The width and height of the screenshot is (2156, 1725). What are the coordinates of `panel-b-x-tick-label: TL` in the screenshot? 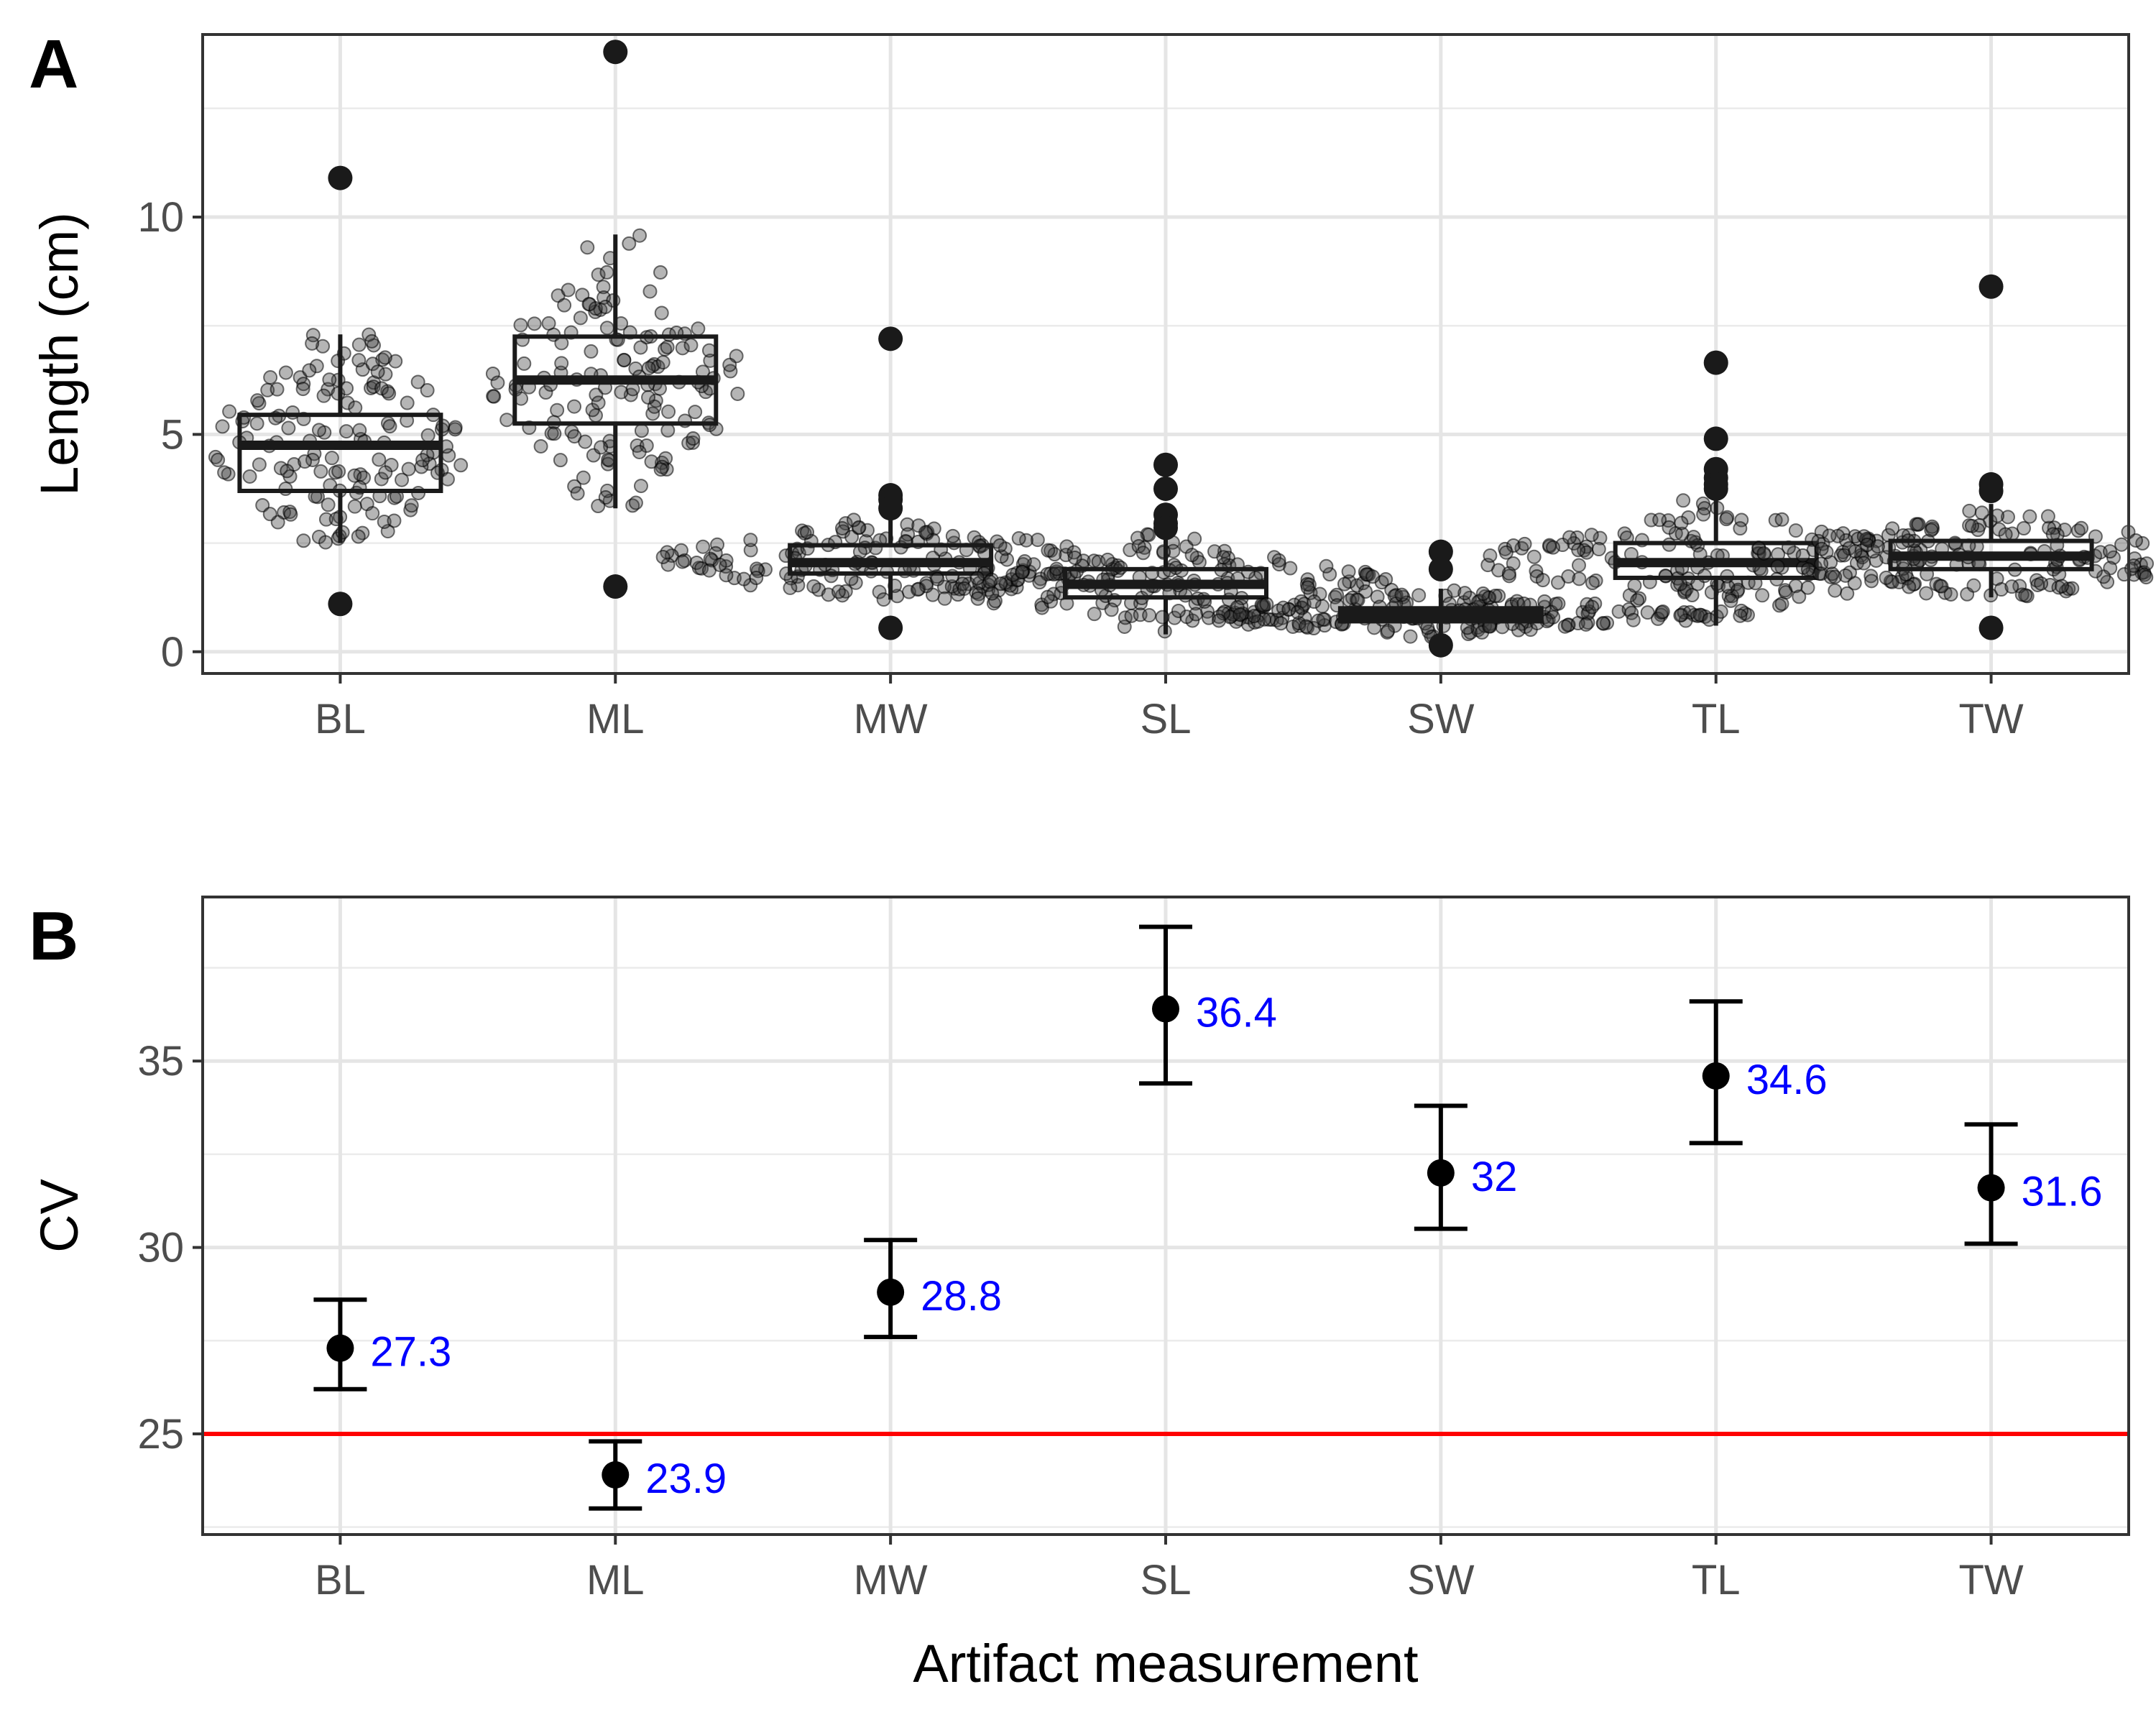 It's located at (1717, 1580).